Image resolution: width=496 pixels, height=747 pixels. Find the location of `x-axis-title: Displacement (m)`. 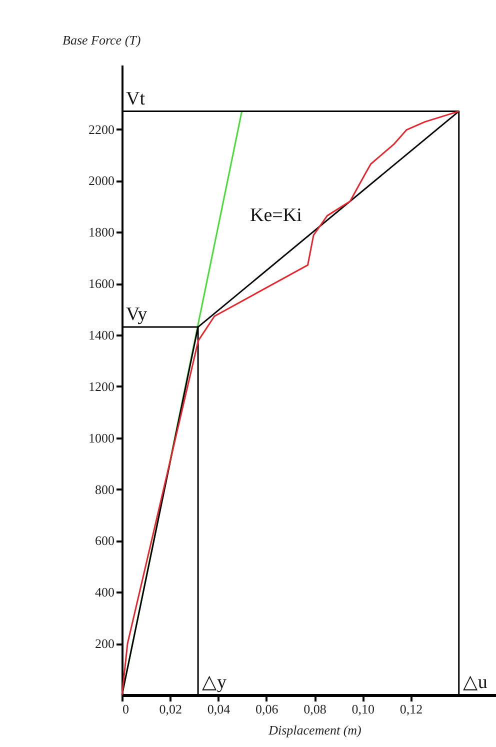

x-axis-title: Displacement (m) is located at coordinates (315, 730).